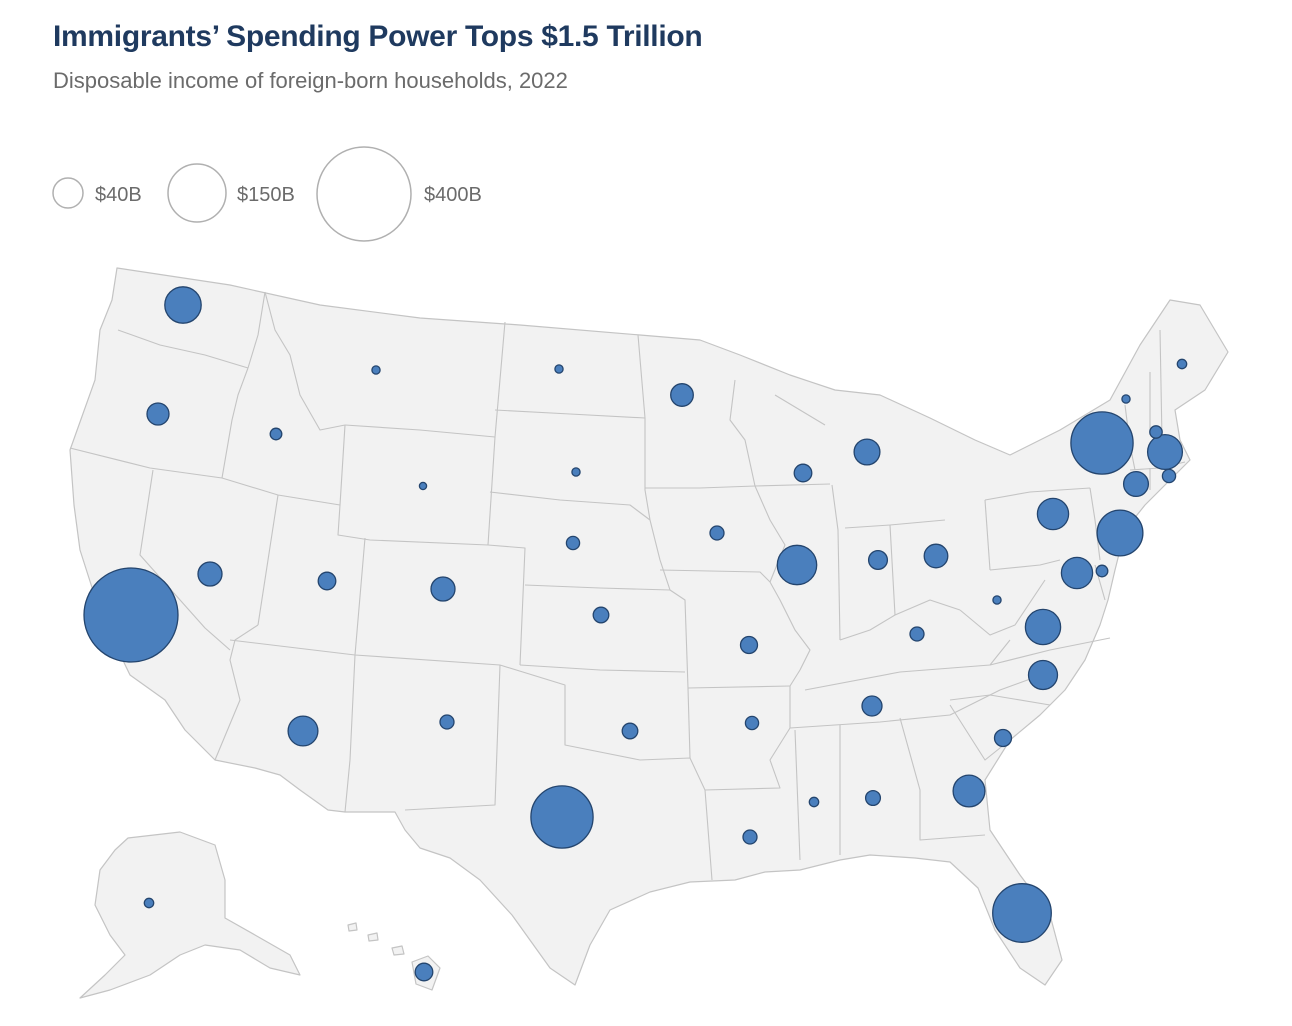 The width and height of the screenshot is (1292, 1026). What do you see at coordinates (576, 472) in the screenshot?
I see `bubble-sd` at bounding box center [576, 472].